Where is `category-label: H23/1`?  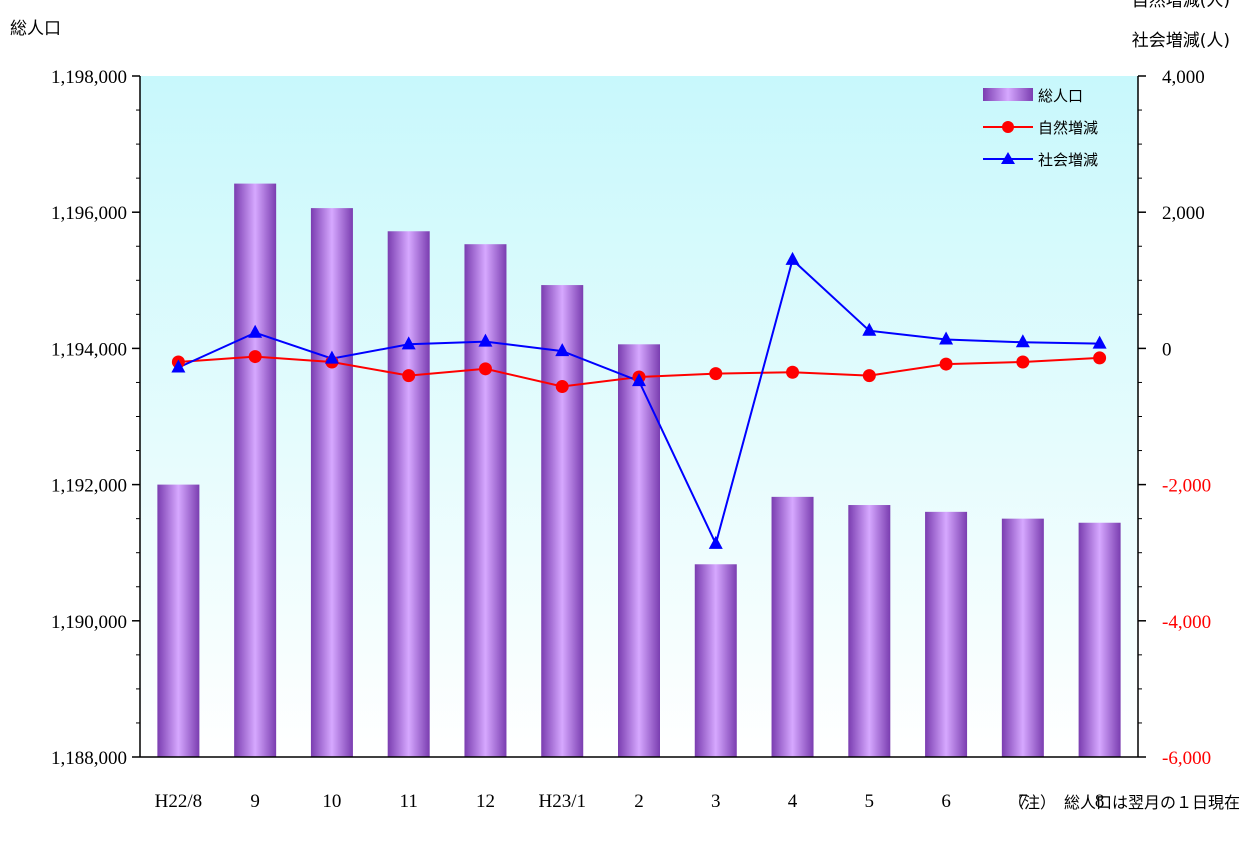 category-label: H23/1 is located at coordinates (562, 801).